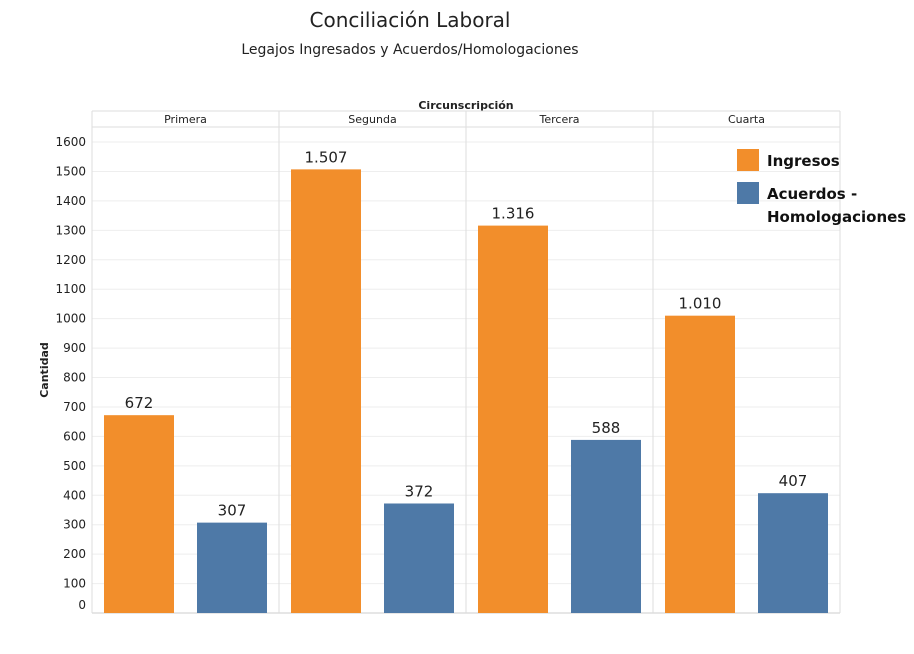 The width and height of the screenshot is (914, 654). I want to click on legend-label: Acuerdos -, so click(812, 194).